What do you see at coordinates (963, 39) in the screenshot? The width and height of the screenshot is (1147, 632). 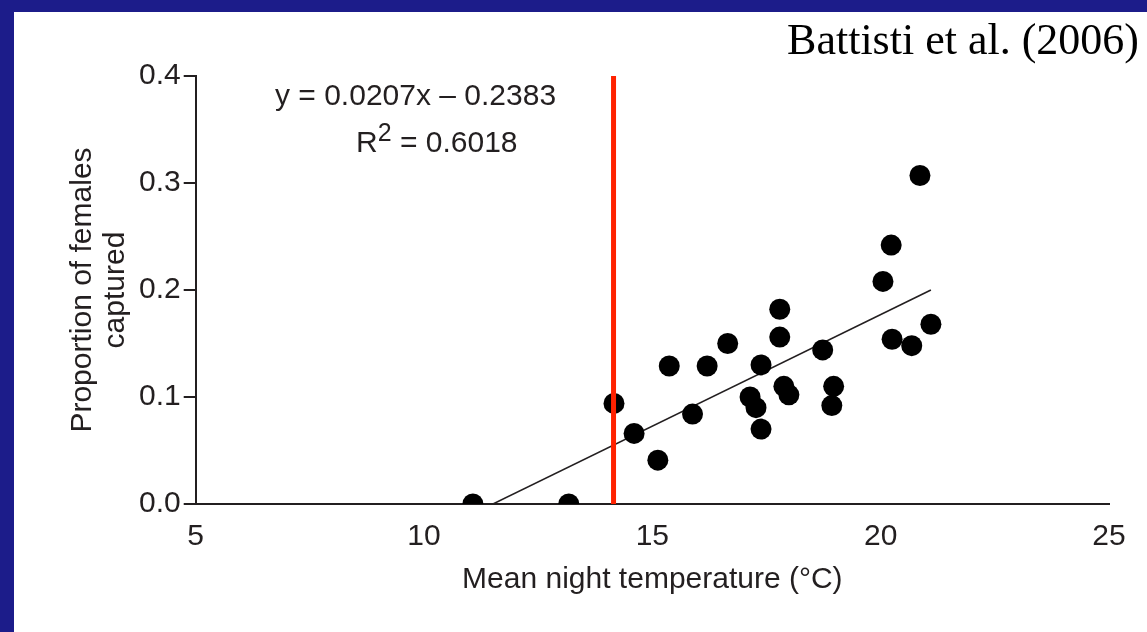 I see `text: Battisti et al. (2006)` at bounding box center [963, 39].